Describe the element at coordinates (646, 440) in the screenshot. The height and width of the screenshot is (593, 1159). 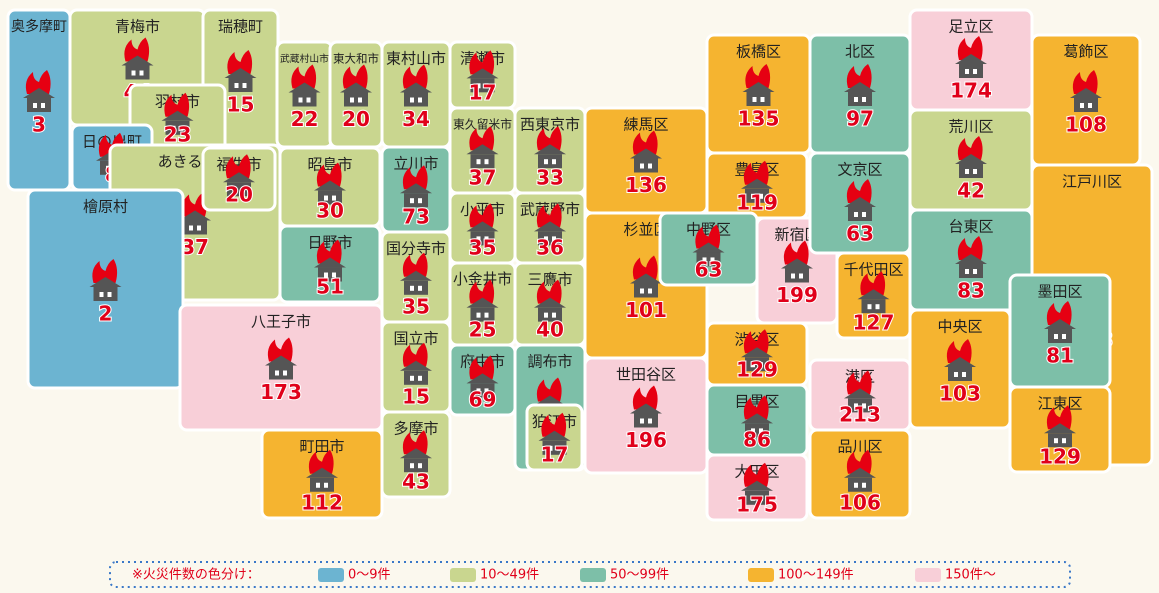
I see `fire-count: 196` at that location.